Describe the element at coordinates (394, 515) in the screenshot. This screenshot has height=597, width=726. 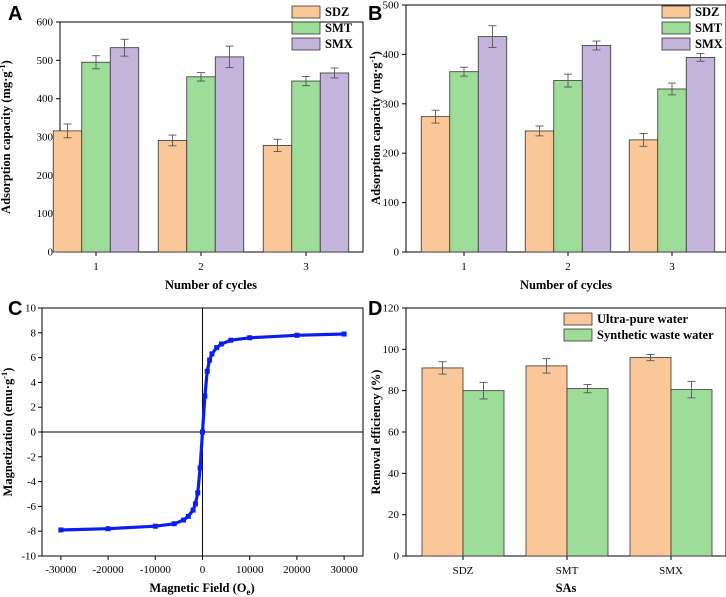
I see `d-ytick-label: 20` at that location.